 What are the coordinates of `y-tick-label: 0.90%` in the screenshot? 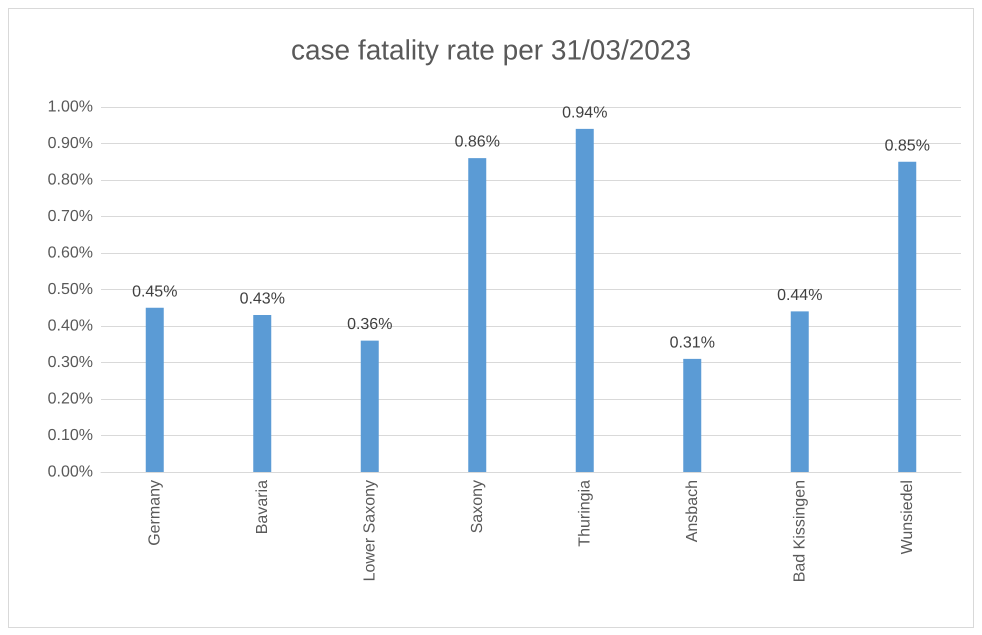 It's located at (70, 143).